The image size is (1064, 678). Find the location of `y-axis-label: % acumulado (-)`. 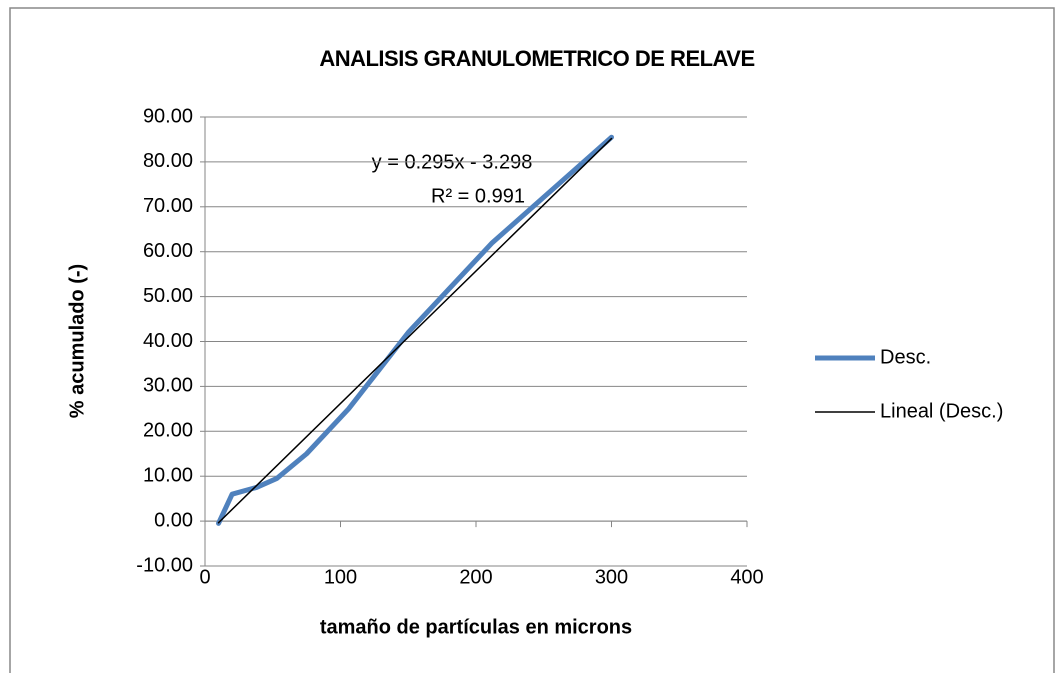

y-axis-label: % acumulado (-) is located at coordinates (77, 341).